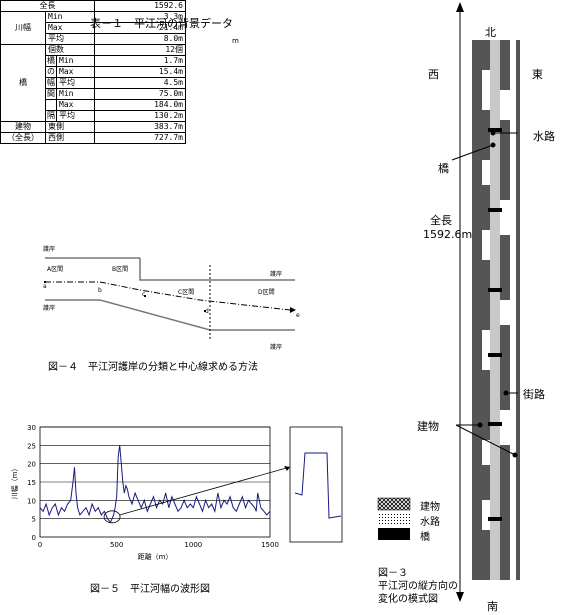  I want to click on canal-label: 水路, so click(544, 136).